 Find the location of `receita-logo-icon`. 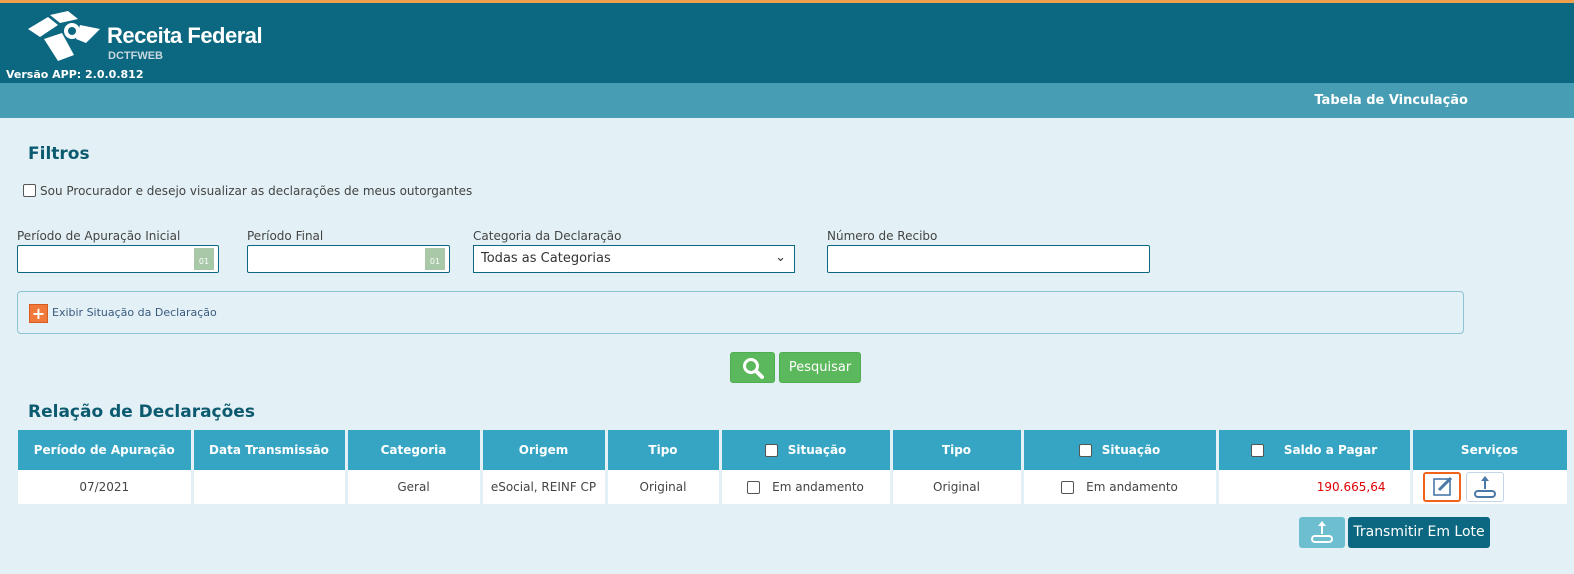

receita-logo-icon is located at coordinates (64, 36).